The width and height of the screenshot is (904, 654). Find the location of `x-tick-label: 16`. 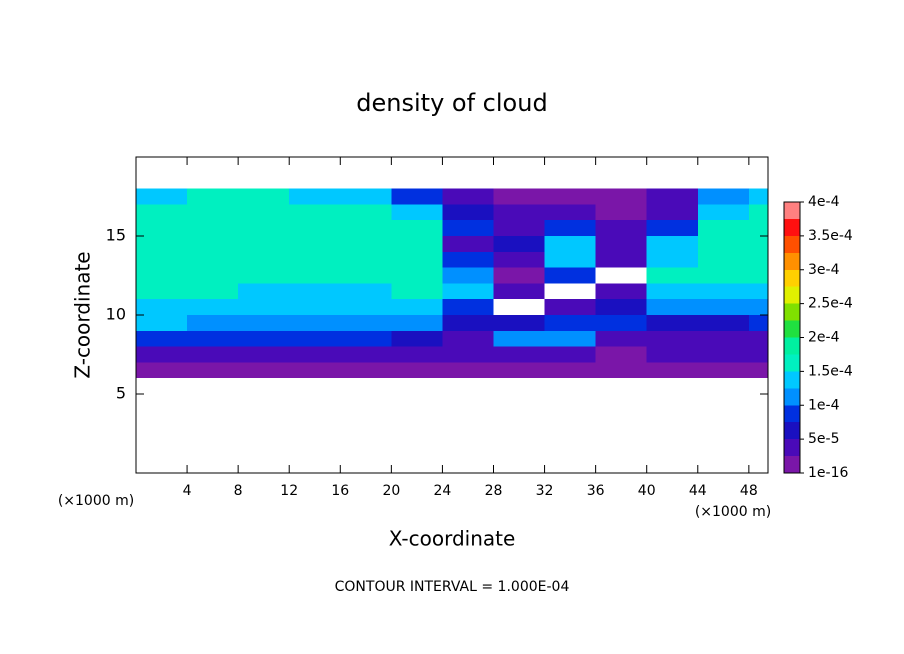

x-tick-label: 16 is located at coordinates (340, 491).